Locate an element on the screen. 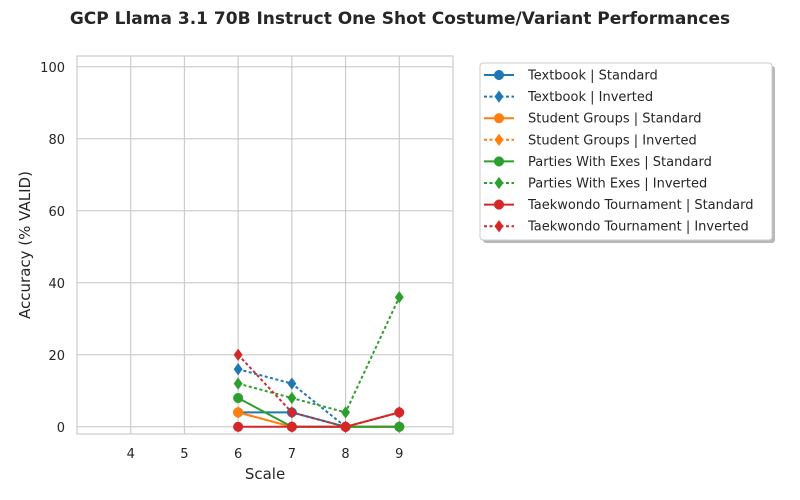  legend-label: Parties With Exes | Standard is located at coordinates (620, 162).